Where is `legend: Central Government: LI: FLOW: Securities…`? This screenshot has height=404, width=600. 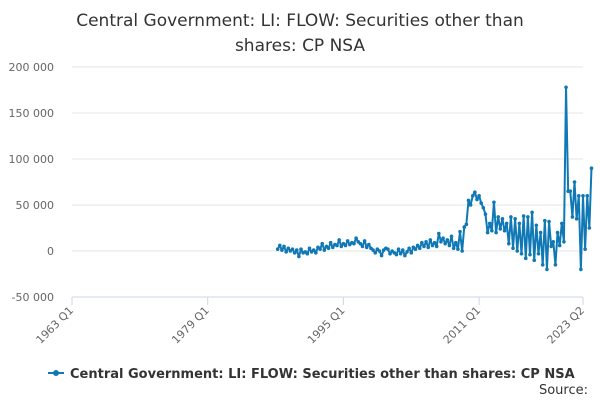
legend: Central Government: LI: FLOW: Securities… is located at coordinates (311, 374).